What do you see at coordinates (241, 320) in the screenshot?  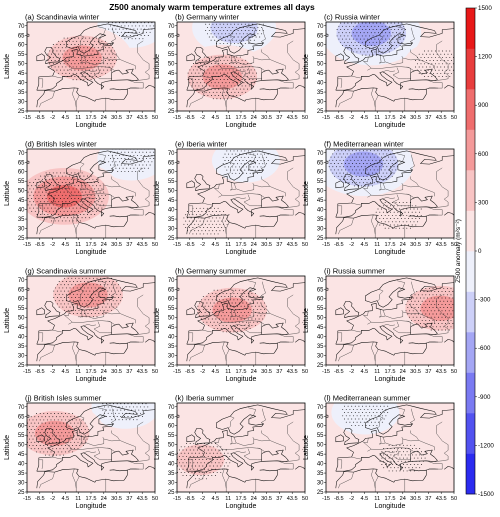 I see `anomaly-field` at bounding box center [241, 320].